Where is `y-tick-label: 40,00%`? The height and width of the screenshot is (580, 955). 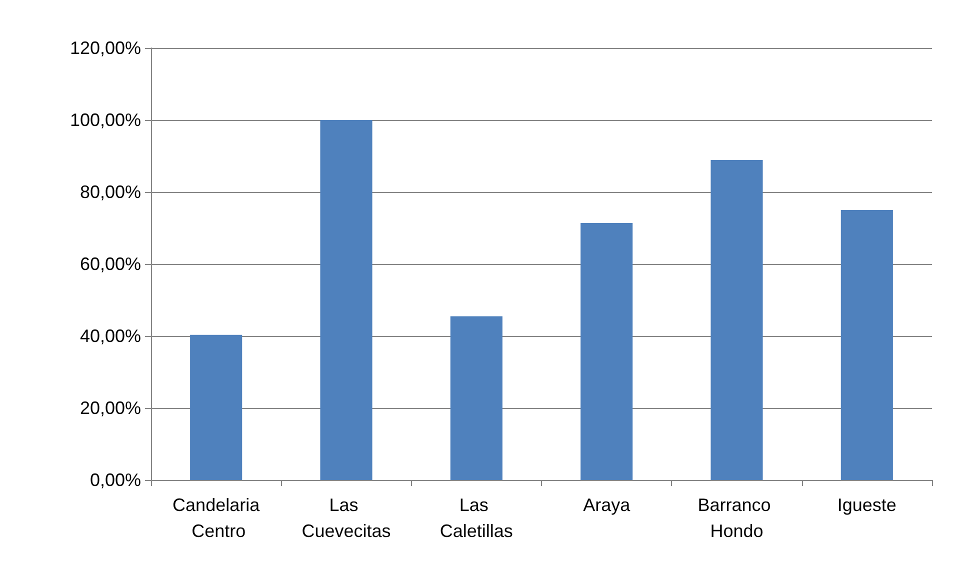
y-tick-label: 40,00% is located at coordinates (110, 336).